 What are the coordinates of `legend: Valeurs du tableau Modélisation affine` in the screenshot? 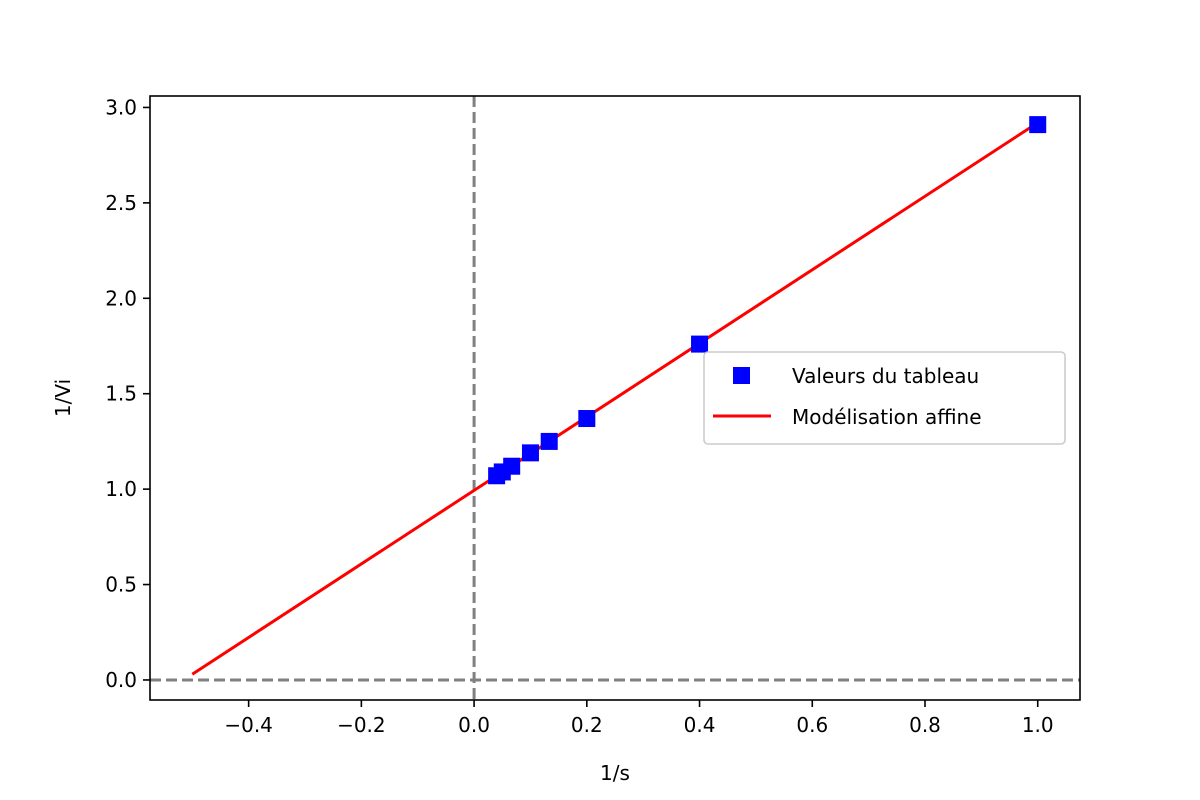 It's located at (884, 398).